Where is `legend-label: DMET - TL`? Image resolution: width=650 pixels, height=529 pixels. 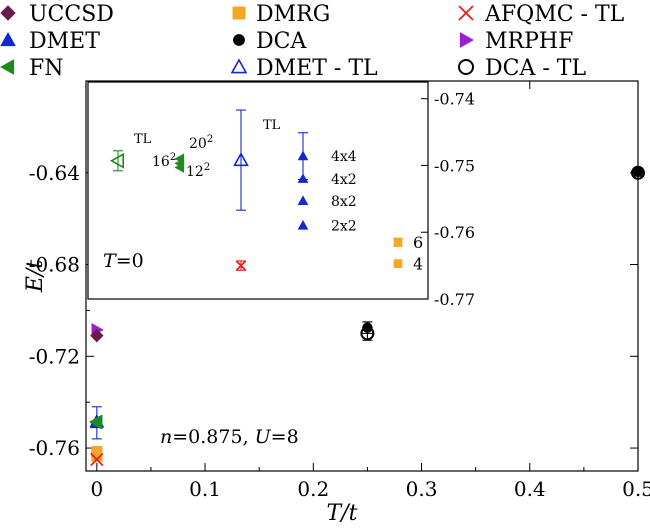 legend-label: DMET - TL is located at coordinates (317, 68).